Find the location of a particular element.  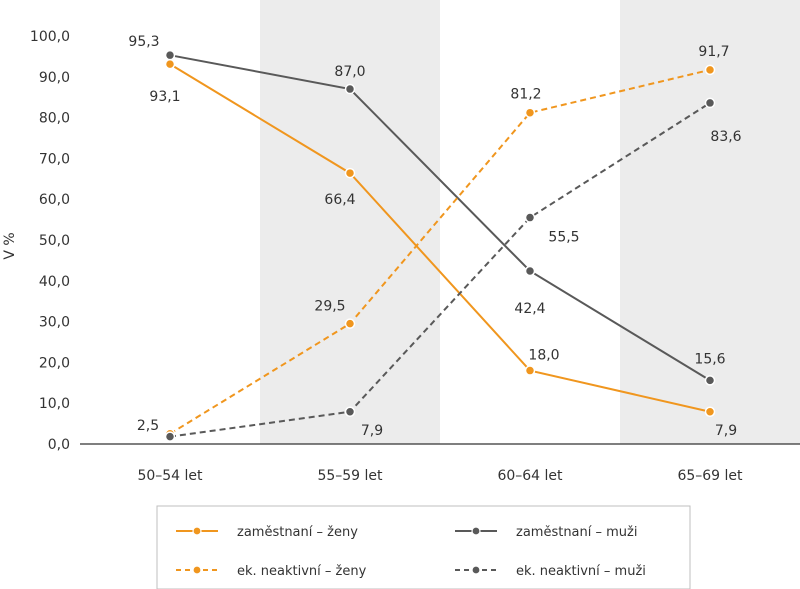

y-tick-label: 50,0 is located at coordinates (54, 241).